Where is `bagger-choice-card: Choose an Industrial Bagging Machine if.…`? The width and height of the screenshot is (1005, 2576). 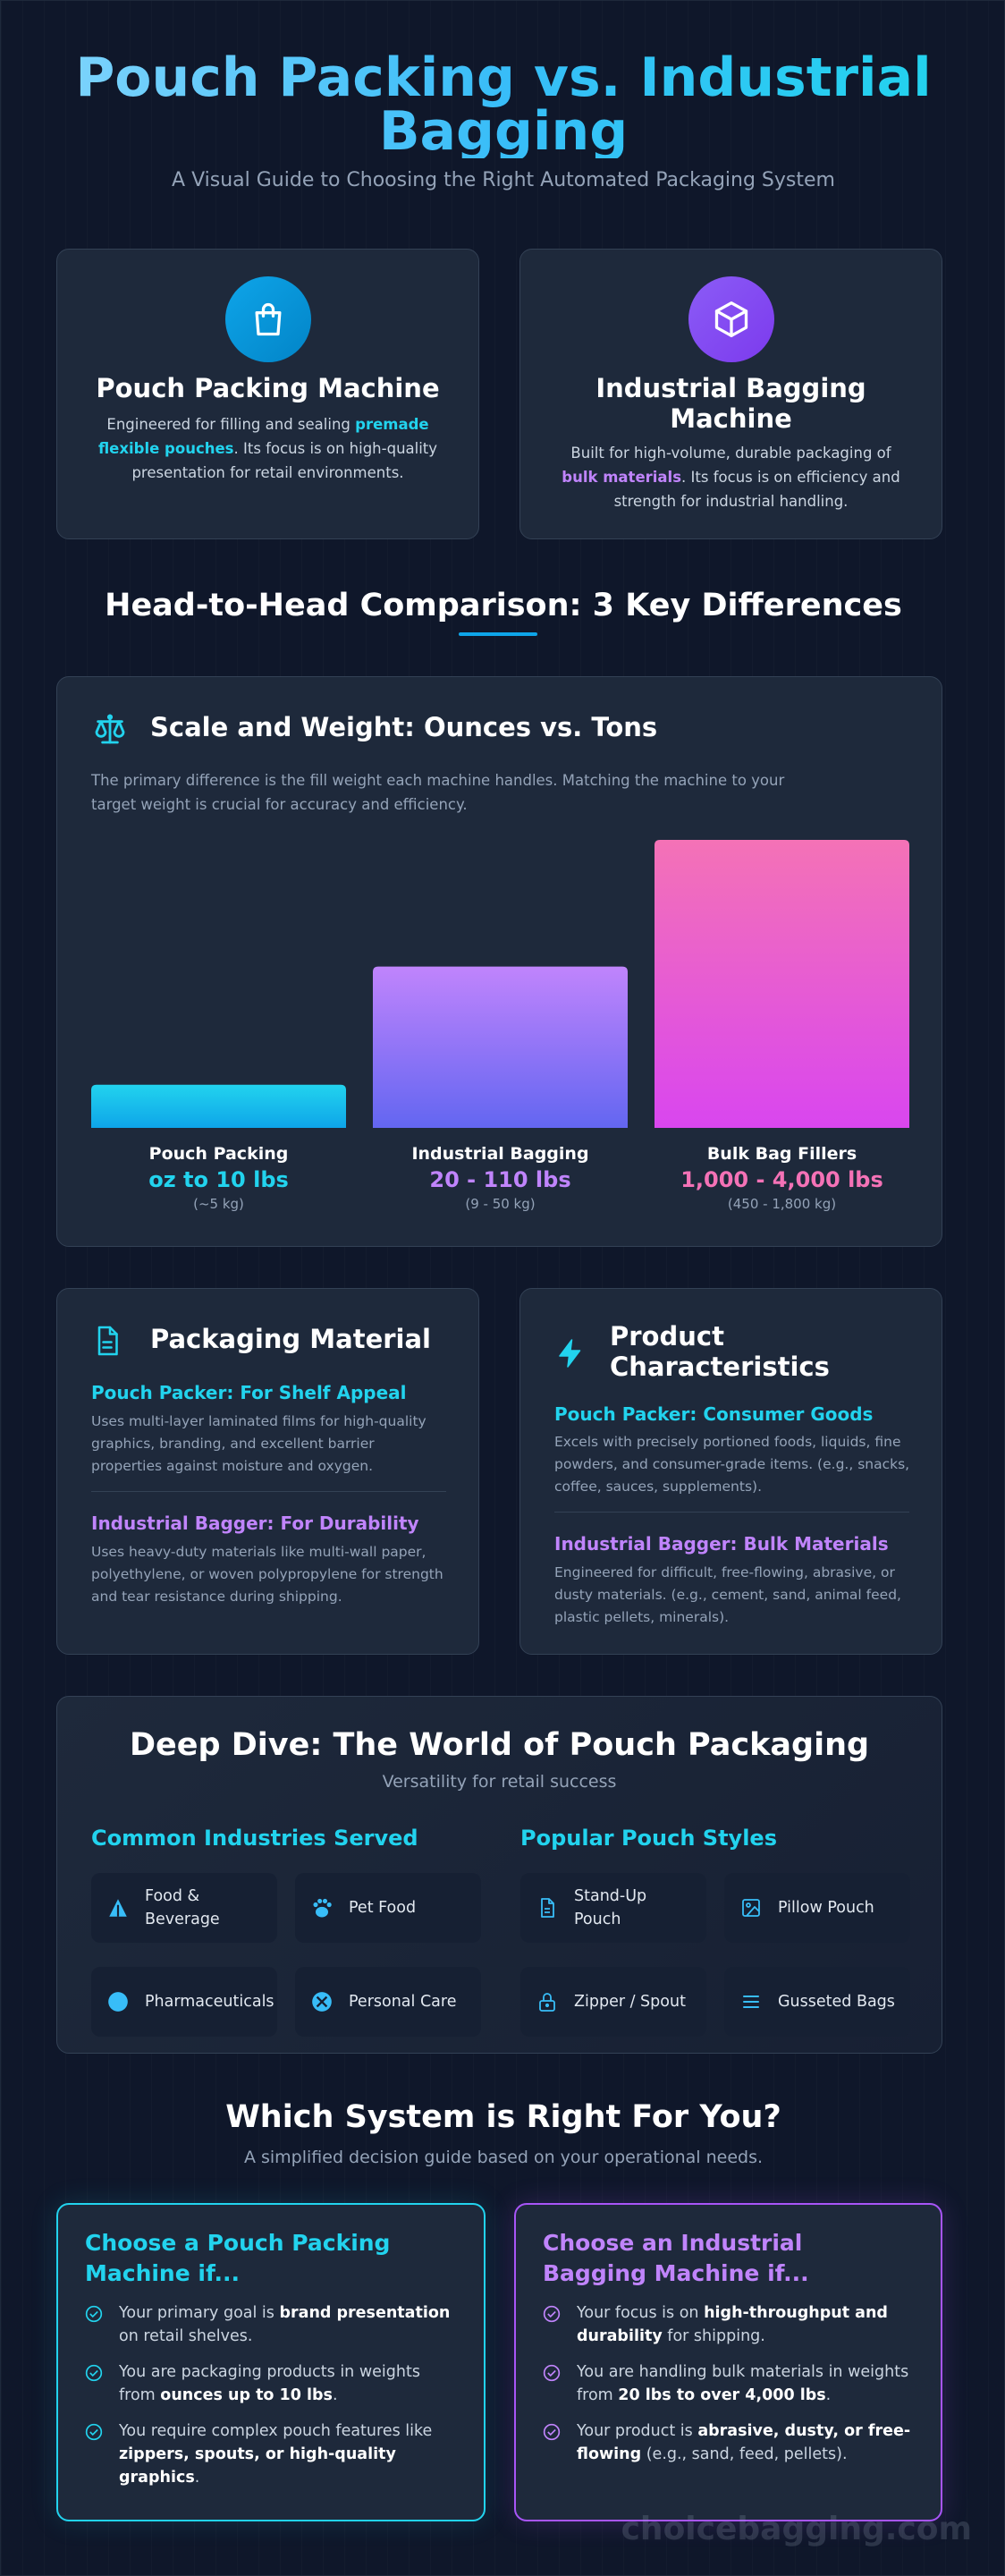
bagger-choice-card: Choose an Industrial Bagging Machine if.… is located at coordinates (728, 2362).